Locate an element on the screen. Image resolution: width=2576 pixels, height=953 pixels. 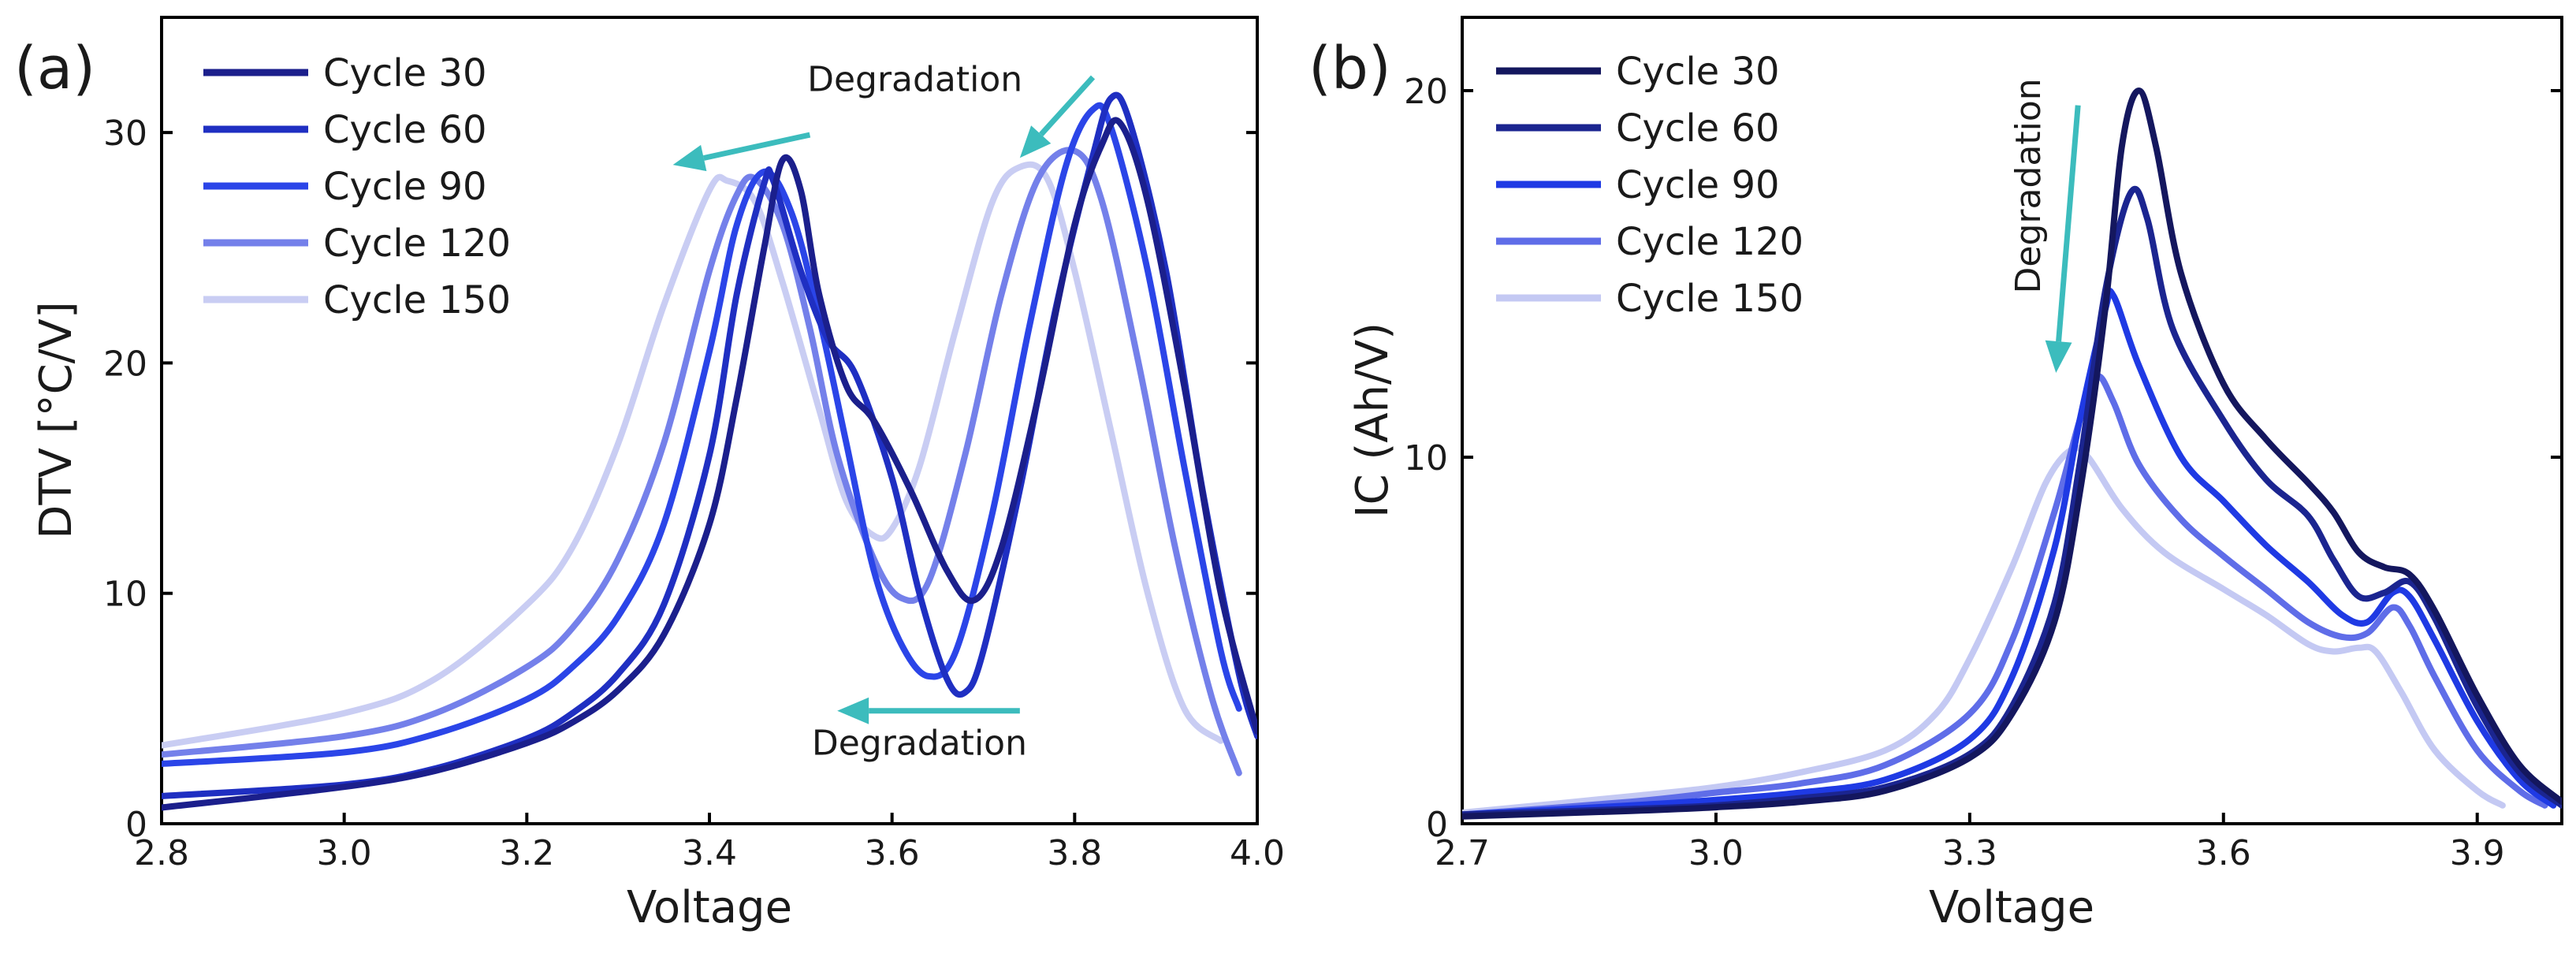
x-tick-label: 3.9 is located at coordinates (2477, 853).